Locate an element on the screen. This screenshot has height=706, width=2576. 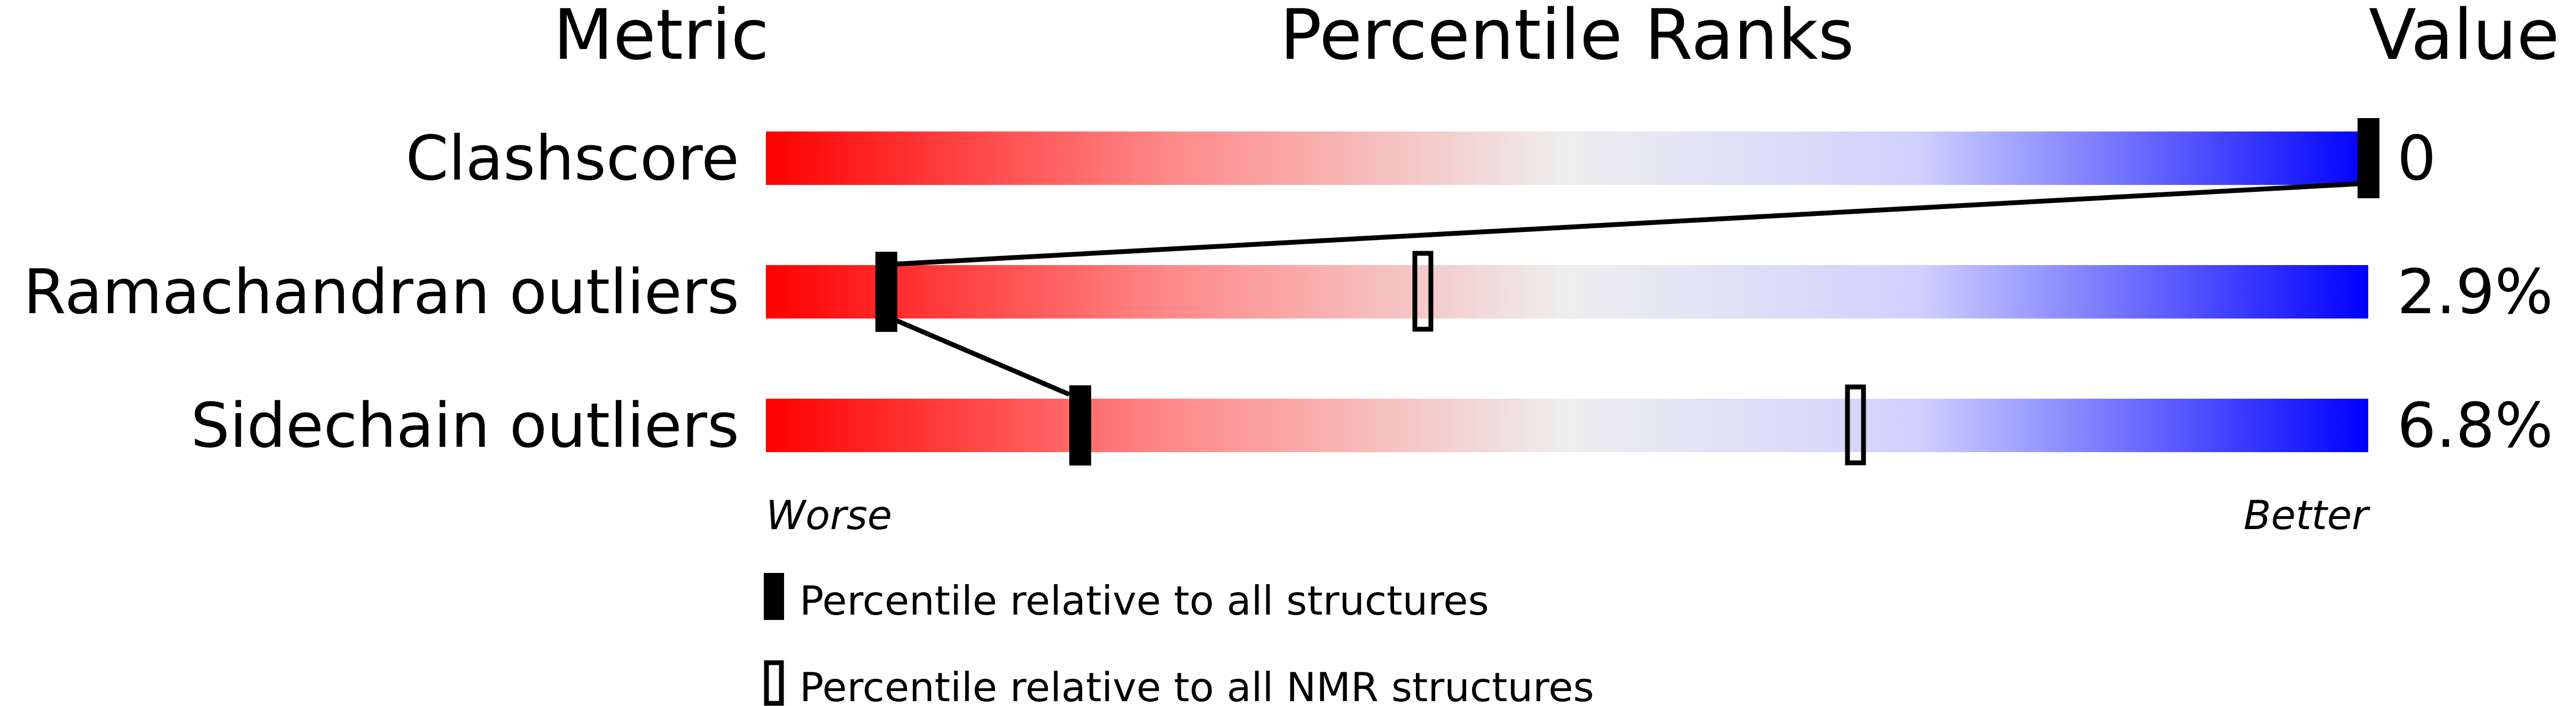
better-label: Better is located at coordinates (2307, 515).